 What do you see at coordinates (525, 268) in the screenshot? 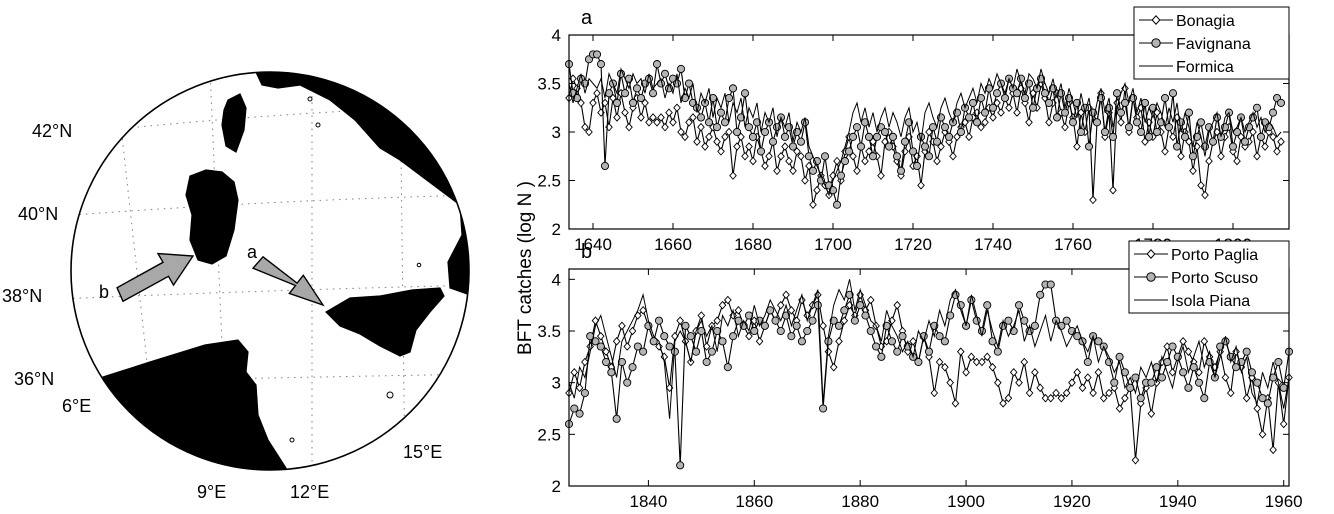
I see `shared-y-axis-label: BFT catches (log N )` at bounding box center [525, 268].